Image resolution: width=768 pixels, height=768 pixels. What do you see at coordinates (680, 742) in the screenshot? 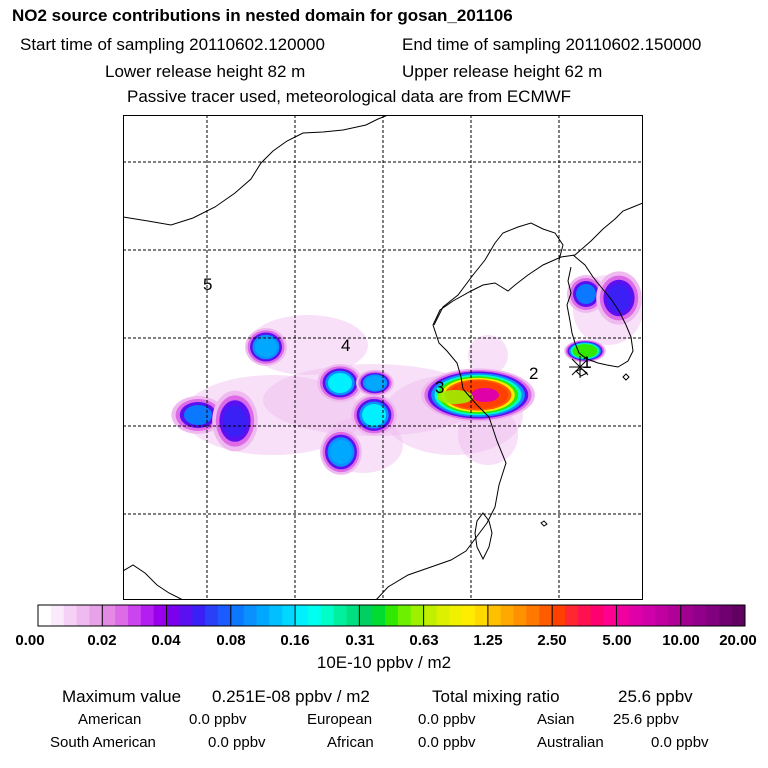
I see `region-australian-value: 0.0 ppbv` at bounding box center [680, 742].